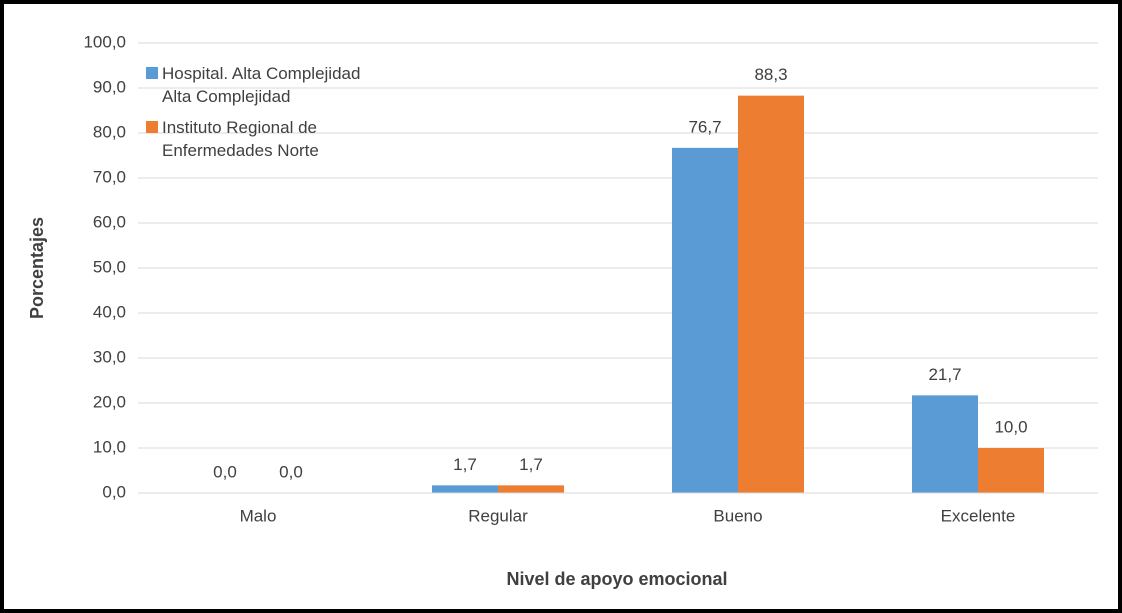  Describe the element at coordinates (737, 515) in the screenshot. I see `x-tick-label: Bueno` at that location.